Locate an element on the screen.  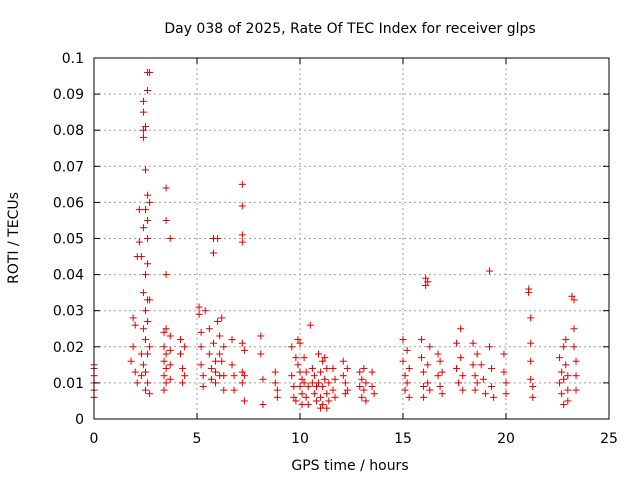
x-axis-label: GPS time / hours is located at coordinates (349, 466).